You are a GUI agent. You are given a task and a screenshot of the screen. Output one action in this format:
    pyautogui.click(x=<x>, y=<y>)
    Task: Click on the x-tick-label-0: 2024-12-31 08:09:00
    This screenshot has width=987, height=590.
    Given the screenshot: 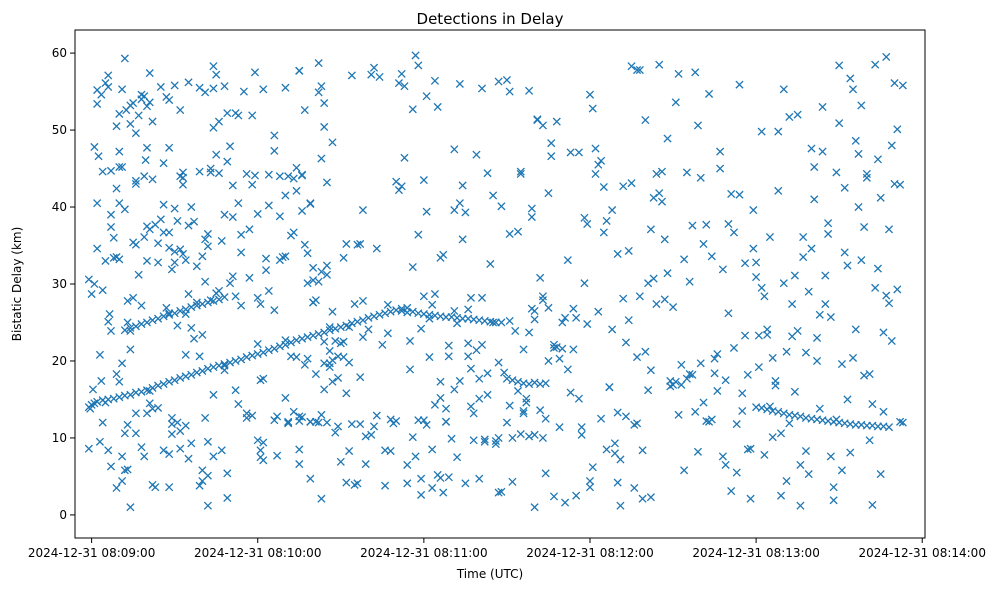 What is the action you would take?
    pyautogui.click(x=91, y=553)
    